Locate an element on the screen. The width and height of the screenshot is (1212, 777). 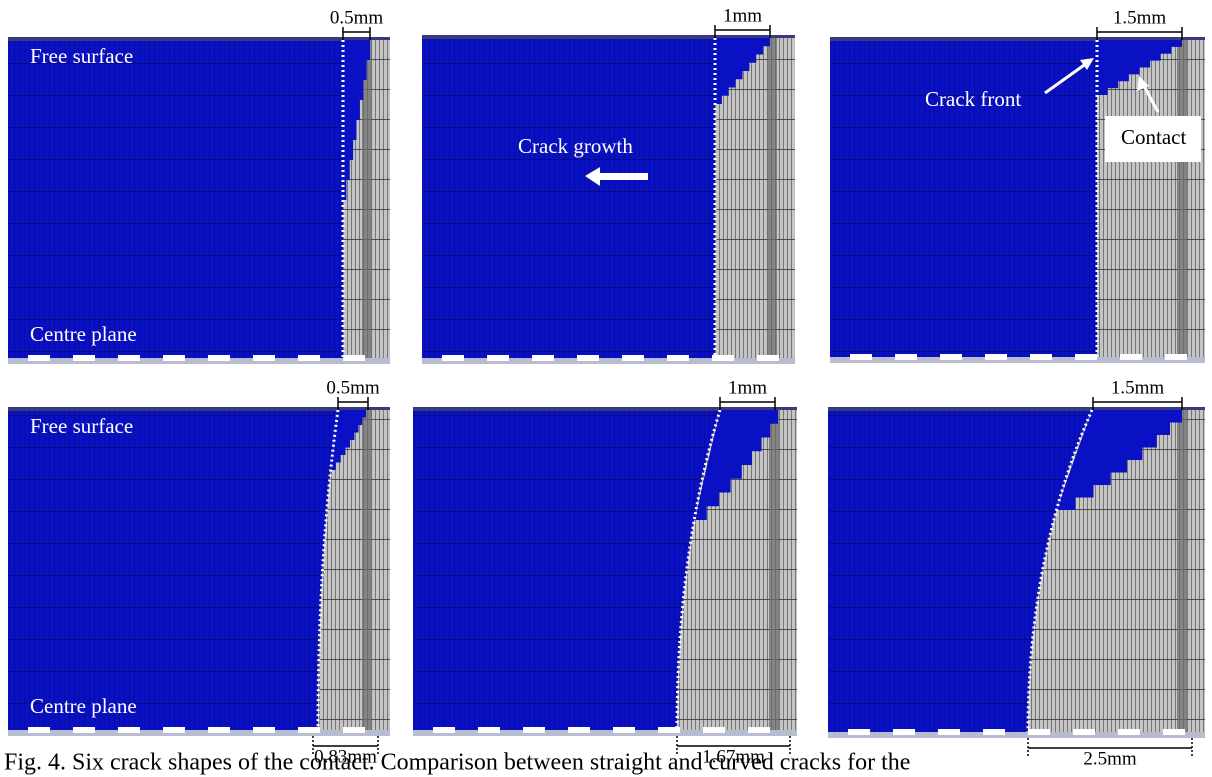
crack-front is located at coordinates (698, 570).